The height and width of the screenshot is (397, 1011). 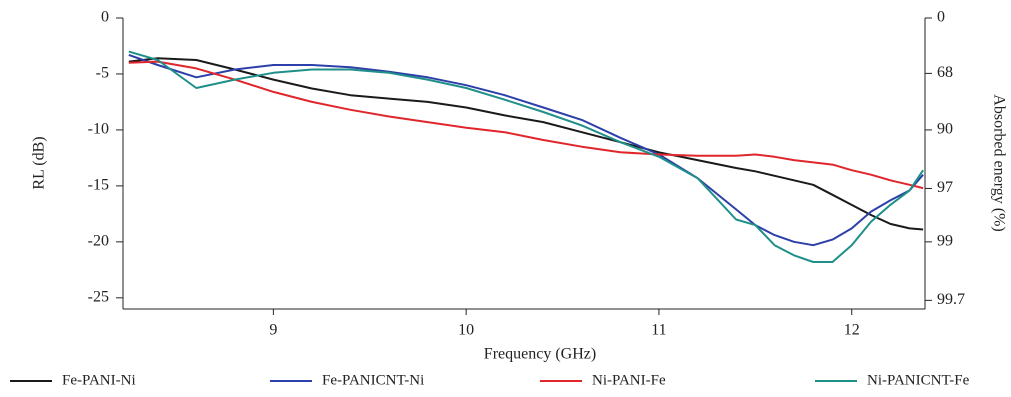 What do you see at coordinates (102, 73) in the screenshot?
I see `y-tick-label: -5` at bounding box center [102, 73].